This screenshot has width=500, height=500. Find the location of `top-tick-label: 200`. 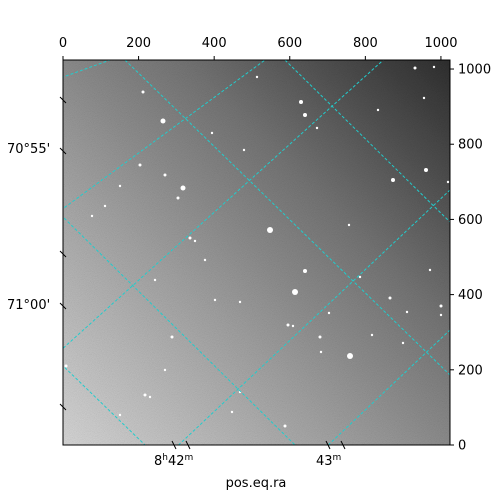

top-tick-label: 200 is located at coordinates (138, 43).